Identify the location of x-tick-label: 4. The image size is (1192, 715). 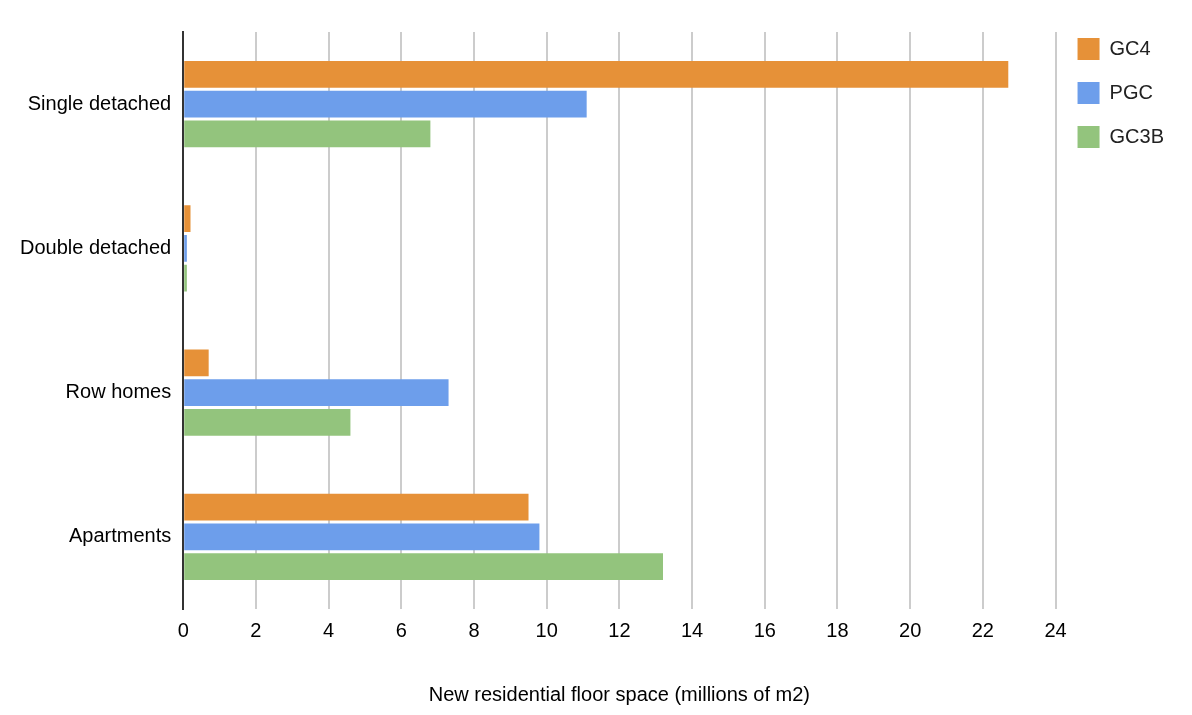
(329, 629).